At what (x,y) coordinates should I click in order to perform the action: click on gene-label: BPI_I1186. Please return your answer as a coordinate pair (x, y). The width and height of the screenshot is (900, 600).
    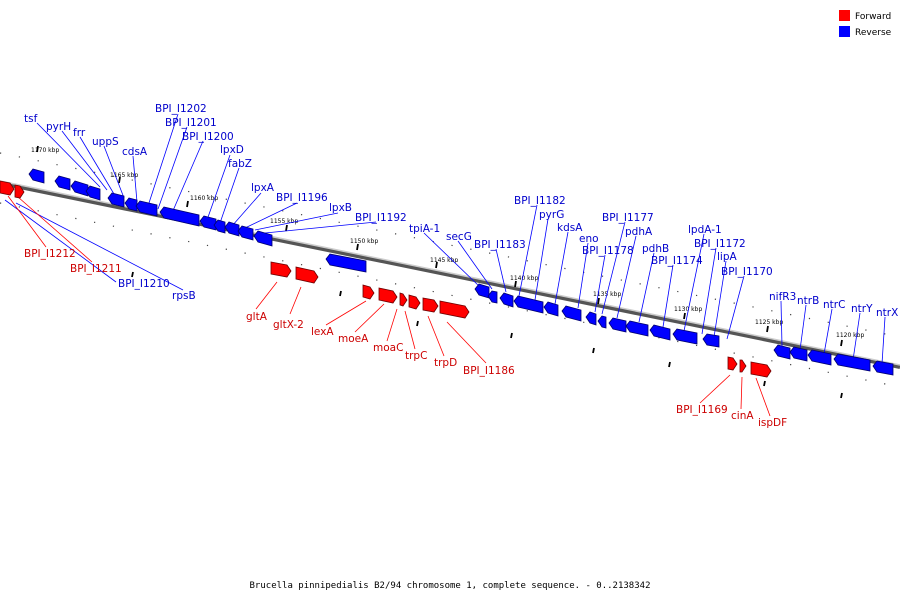
    Looking at the image, I should click on (489, 371).